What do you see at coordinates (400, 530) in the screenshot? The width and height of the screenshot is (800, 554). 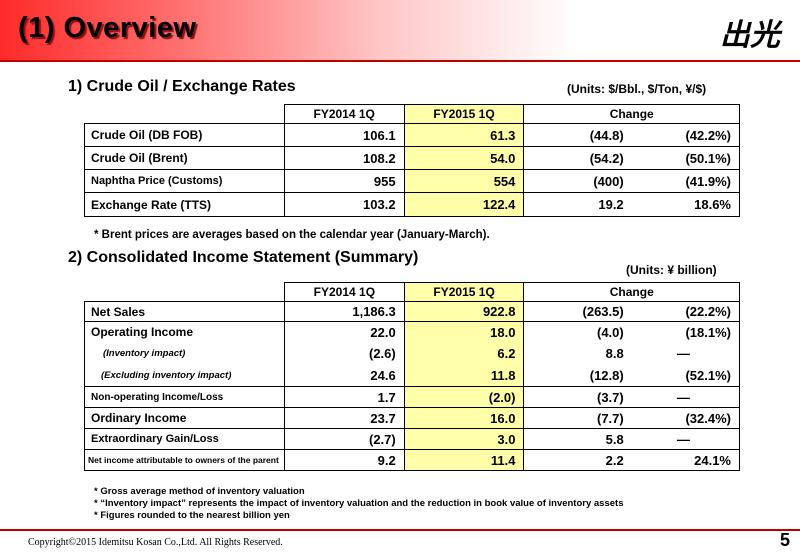 I see `footer-divider` at bounding box center [400, 530].